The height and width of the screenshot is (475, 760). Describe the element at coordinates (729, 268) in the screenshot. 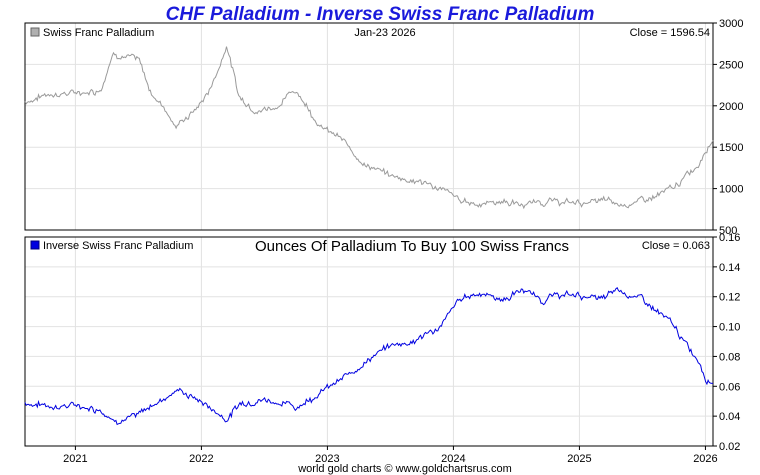

I see `bottom-y-tick-label-6: 0.14` at that location.